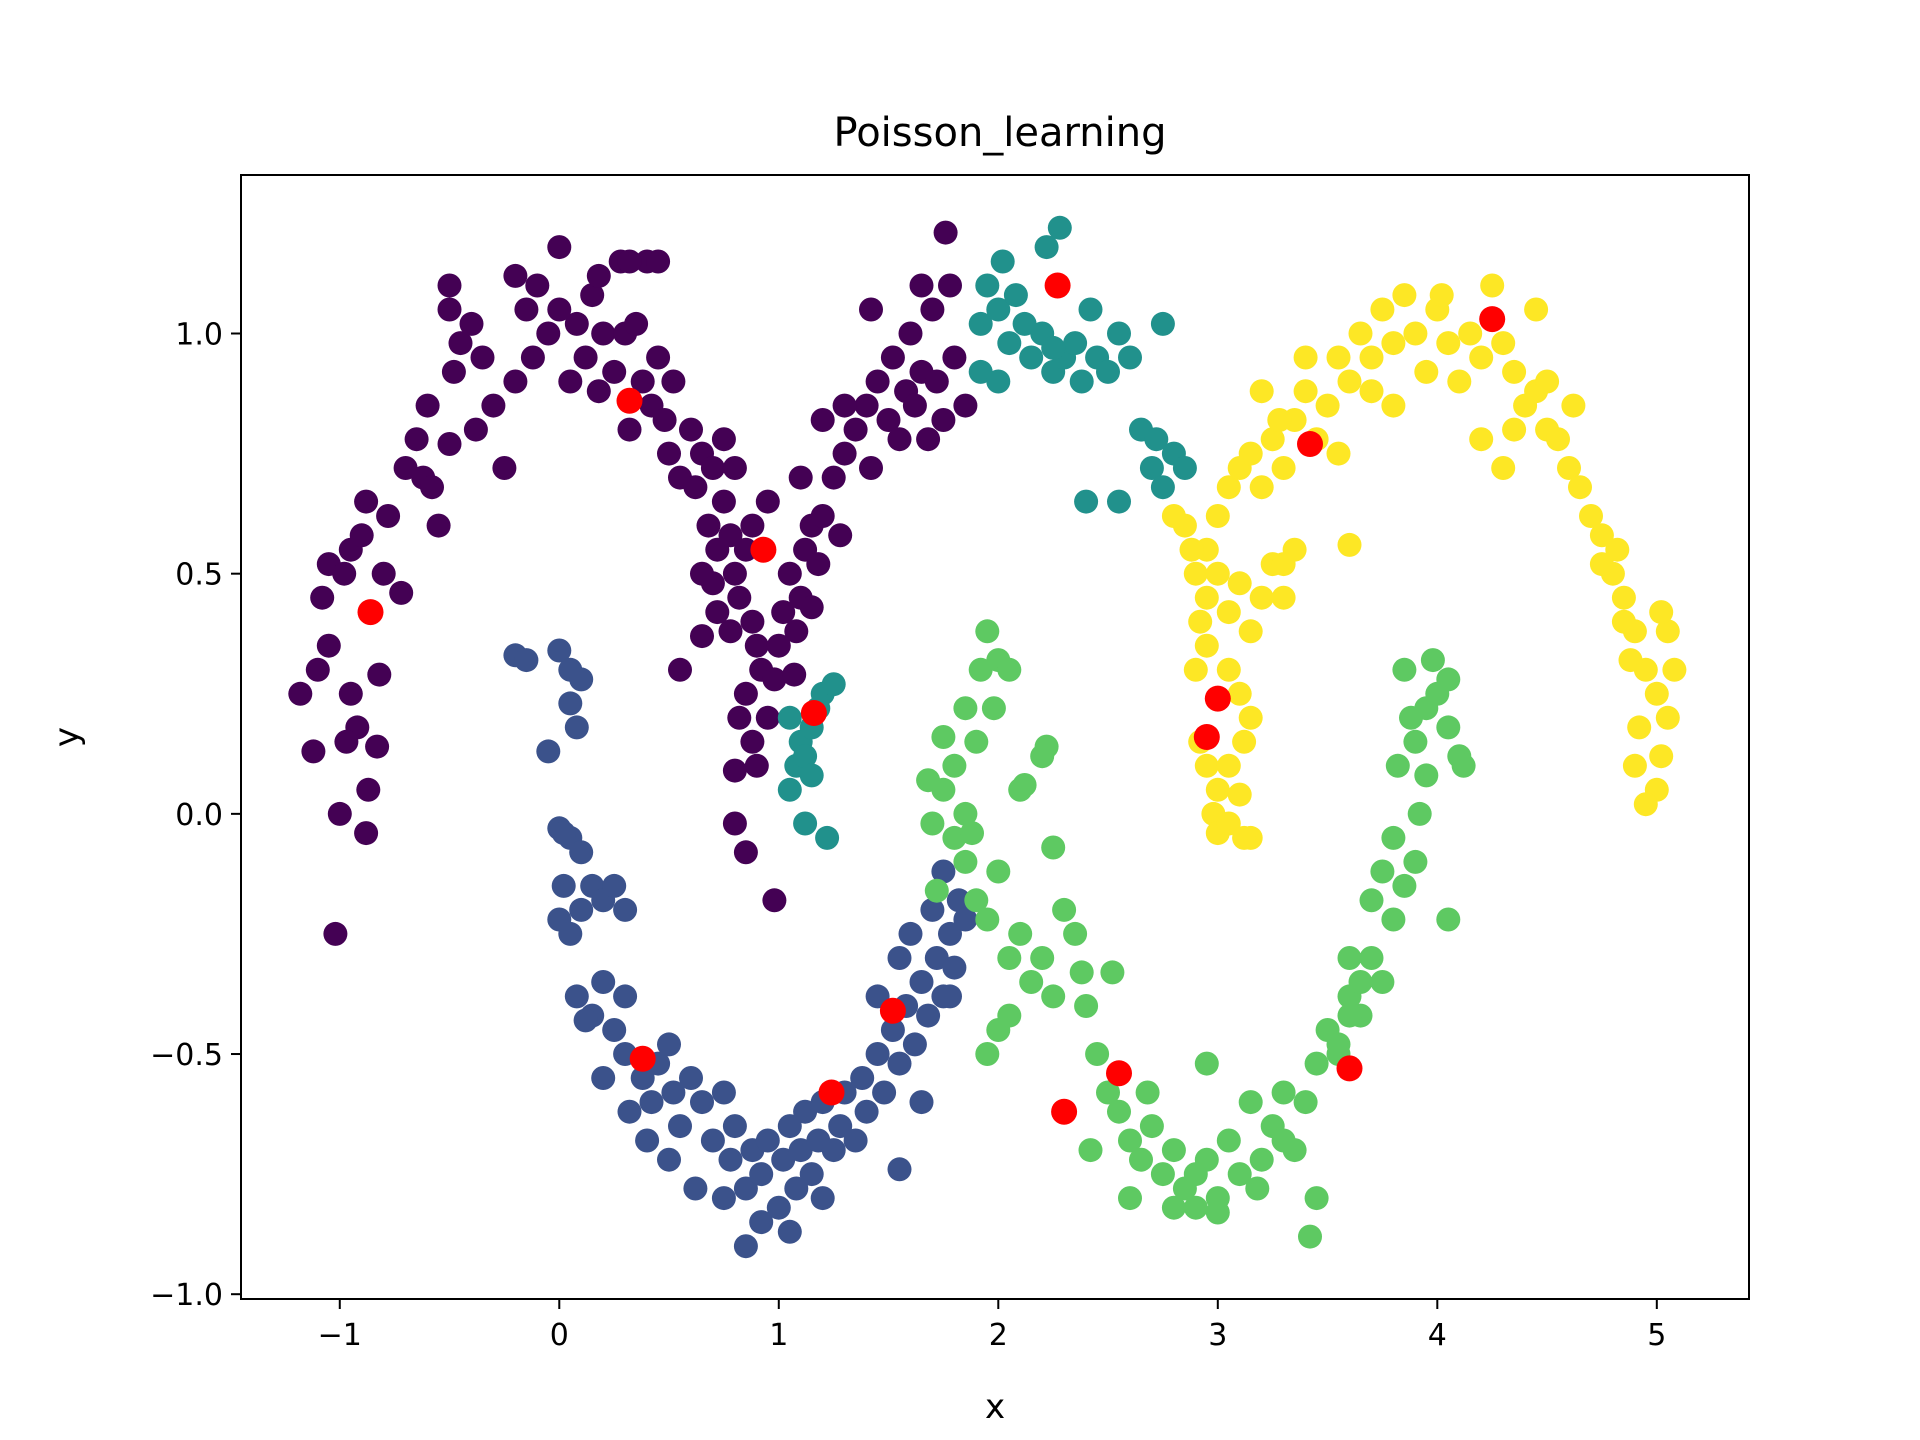 The width and height of the screenshot is (1920, 1440). I want to click on x-tick-label: 1, so click(778, 1335).